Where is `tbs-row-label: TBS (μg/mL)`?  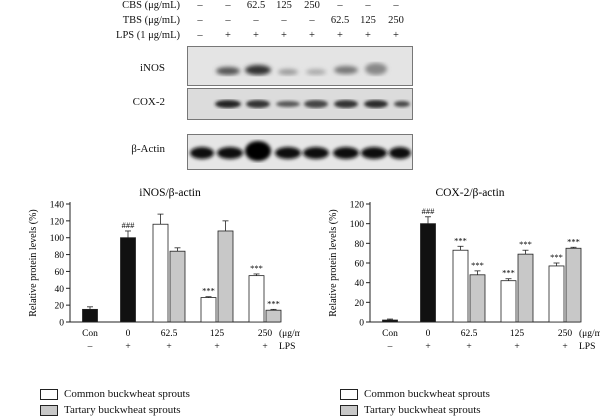 tbs-row-label: TBS (μg/mL) is located at coordinates (151, 20).